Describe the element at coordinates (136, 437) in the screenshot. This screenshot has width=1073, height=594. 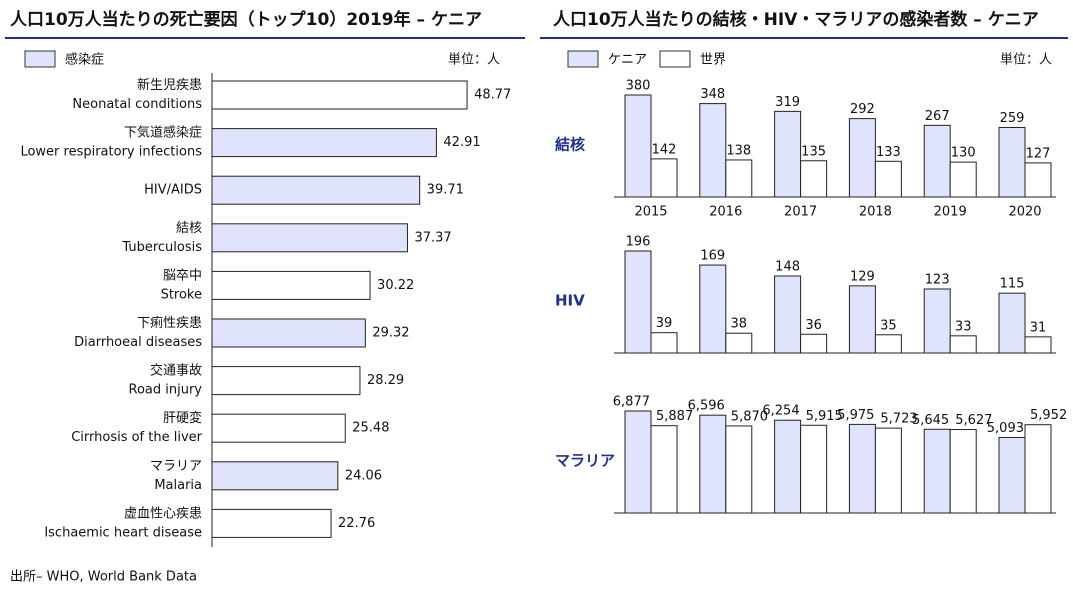
I see `category-label: Cirrhosis of the liver` at that location.